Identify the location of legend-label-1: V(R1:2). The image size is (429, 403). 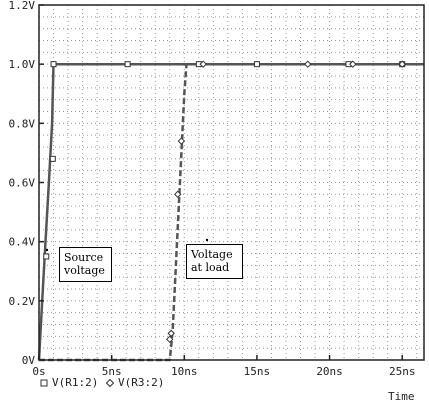
(75, 382).